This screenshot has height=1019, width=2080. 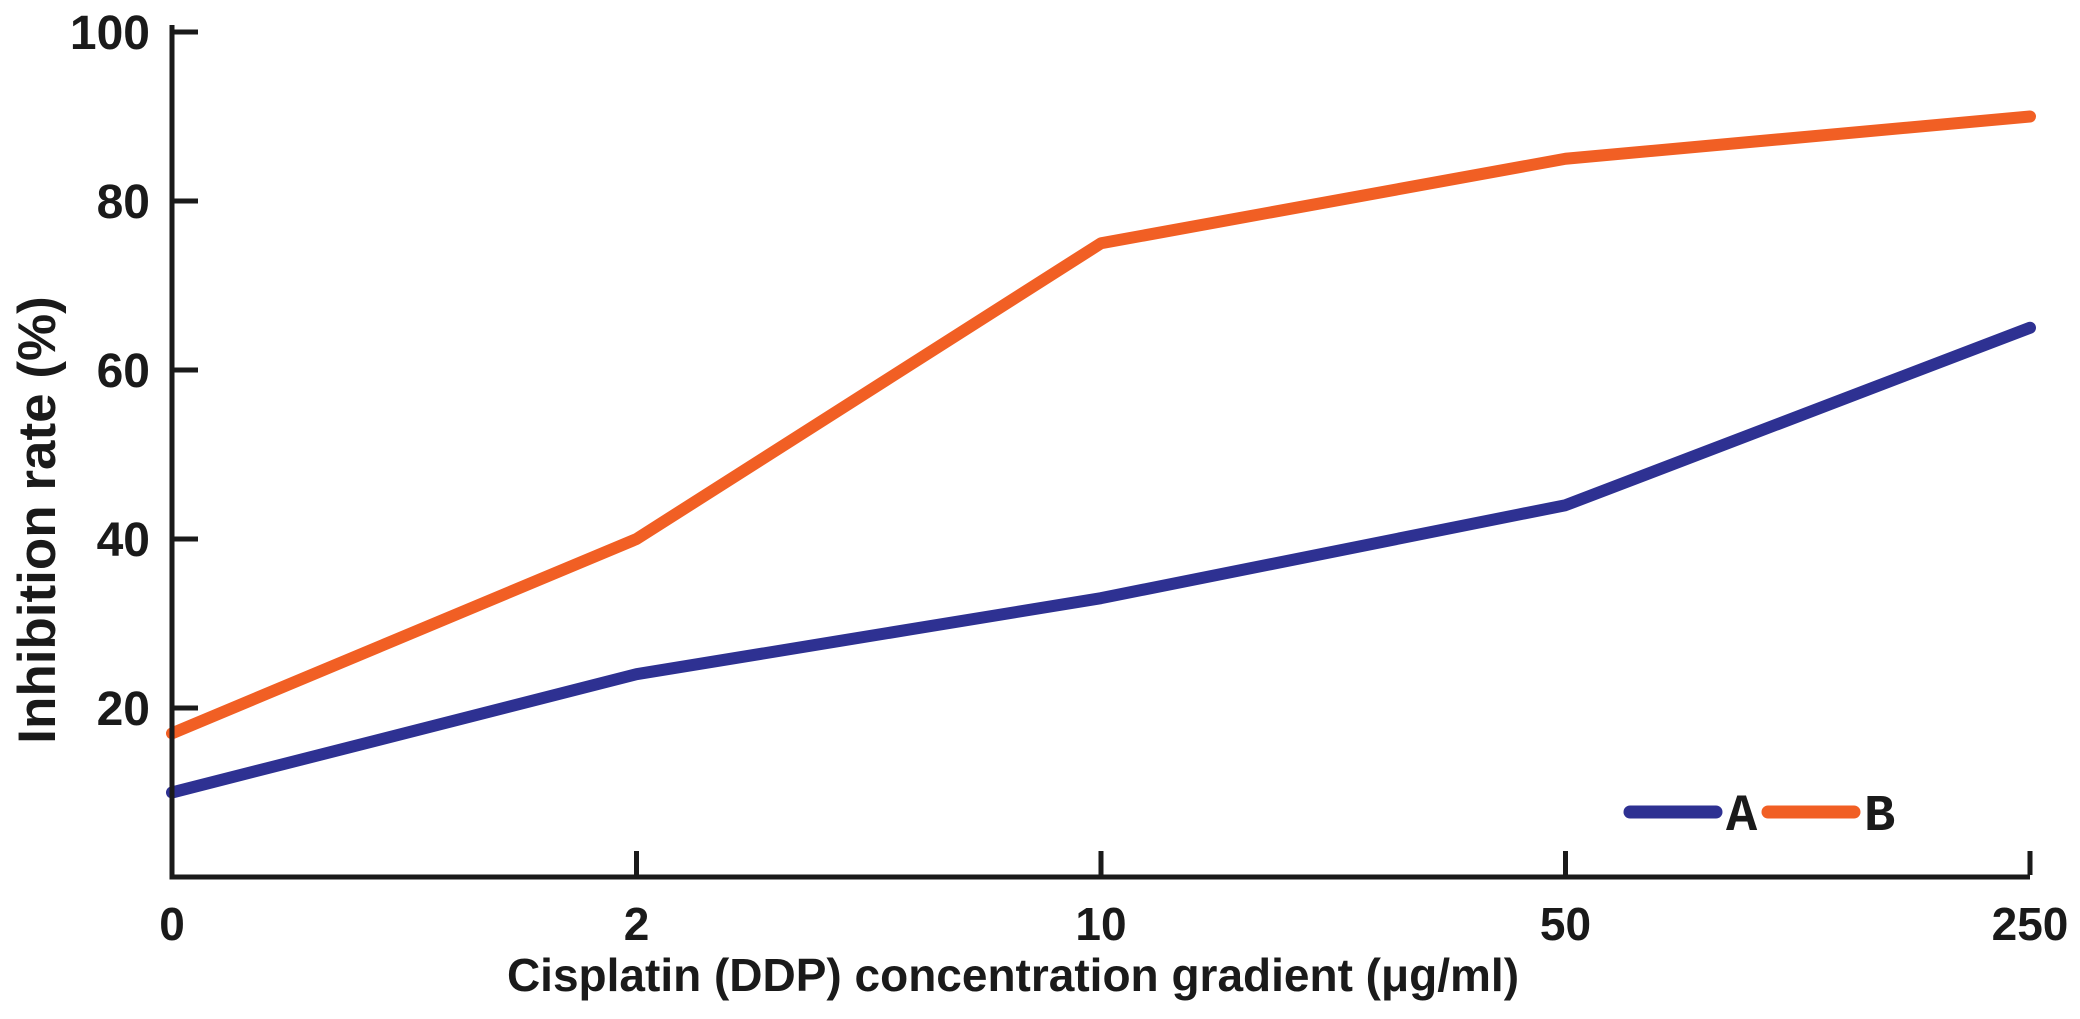 I want to click on y-axis-title: Inhibition rate (%), so click(x=37, y=520).